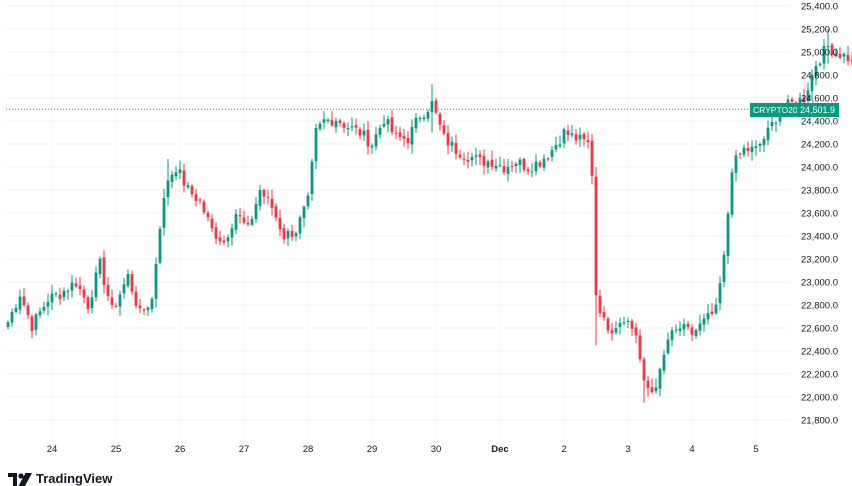 The height and width of the screenshot is (486, 852). What do you see at coordinates (819, 237) in the screenshot?
I see `price-tick-label: 23,400.0` at bounding box center [819, 237].